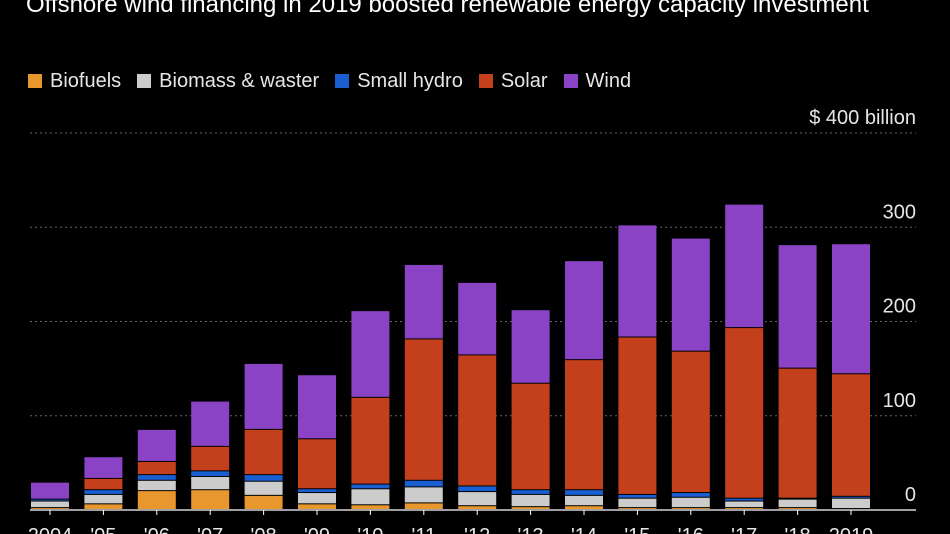 This screenshot has width=950, height=534. I want to click on legend-label: Wind, so click(608, 80).